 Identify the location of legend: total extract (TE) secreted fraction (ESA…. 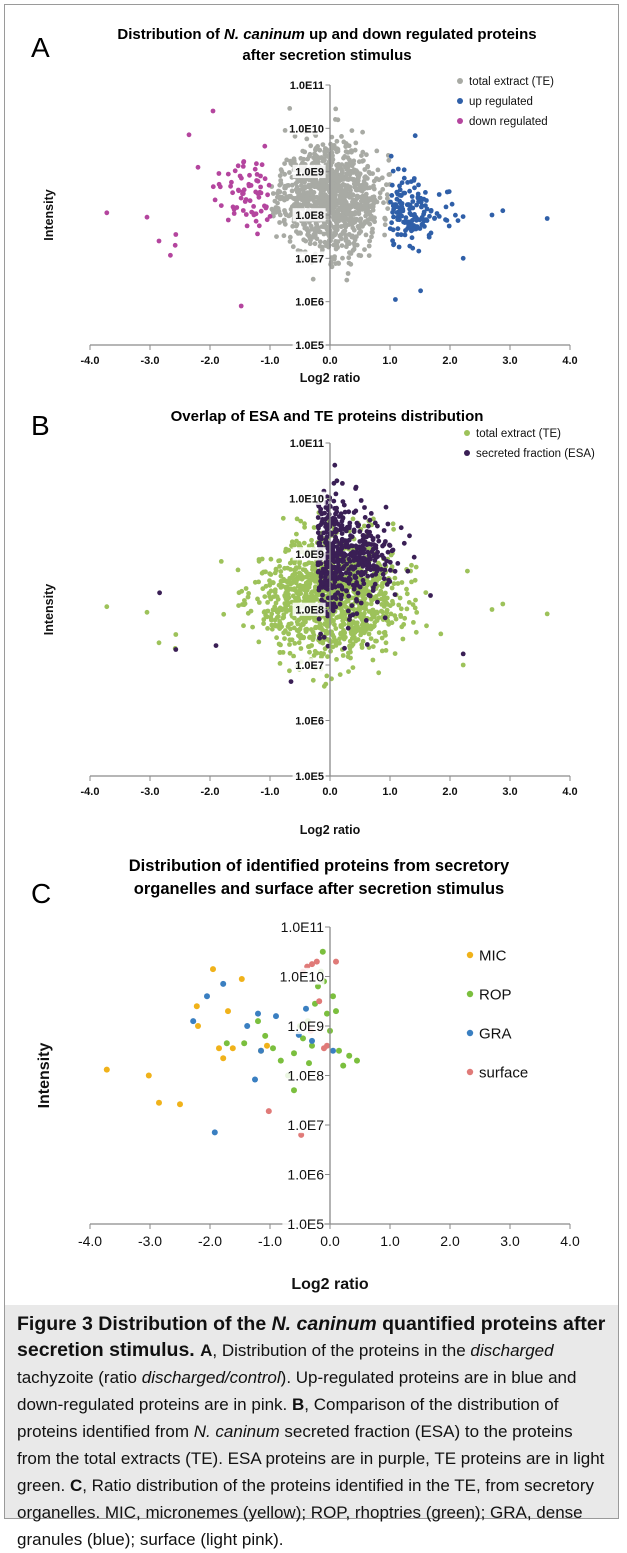
(529, 444).